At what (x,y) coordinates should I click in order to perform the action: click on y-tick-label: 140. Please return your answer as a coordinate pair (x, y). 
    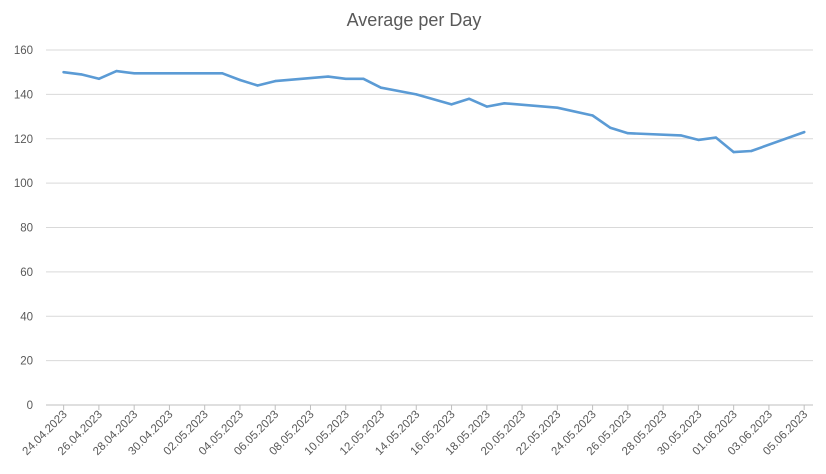
    Looking at the image, I should click on (23, 95).